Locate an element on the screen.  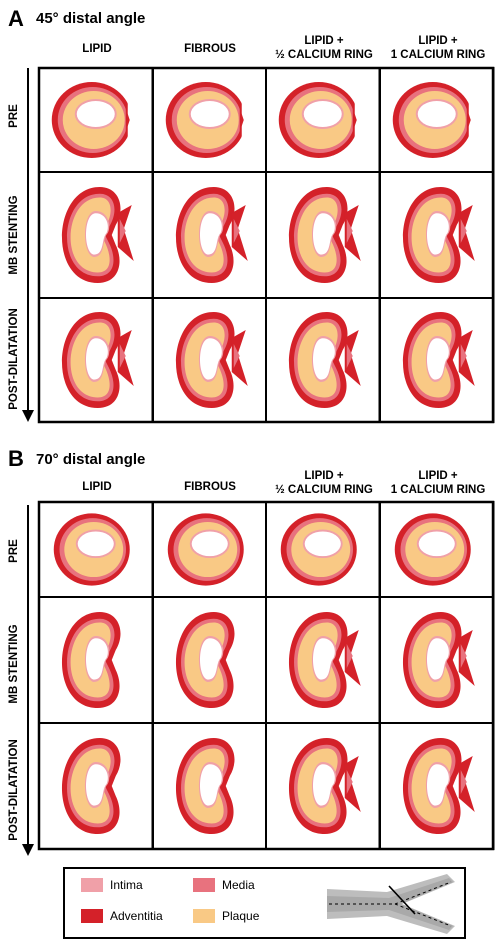
panel-a-cell-pre-fibrous is located at coordinates (210, 120).